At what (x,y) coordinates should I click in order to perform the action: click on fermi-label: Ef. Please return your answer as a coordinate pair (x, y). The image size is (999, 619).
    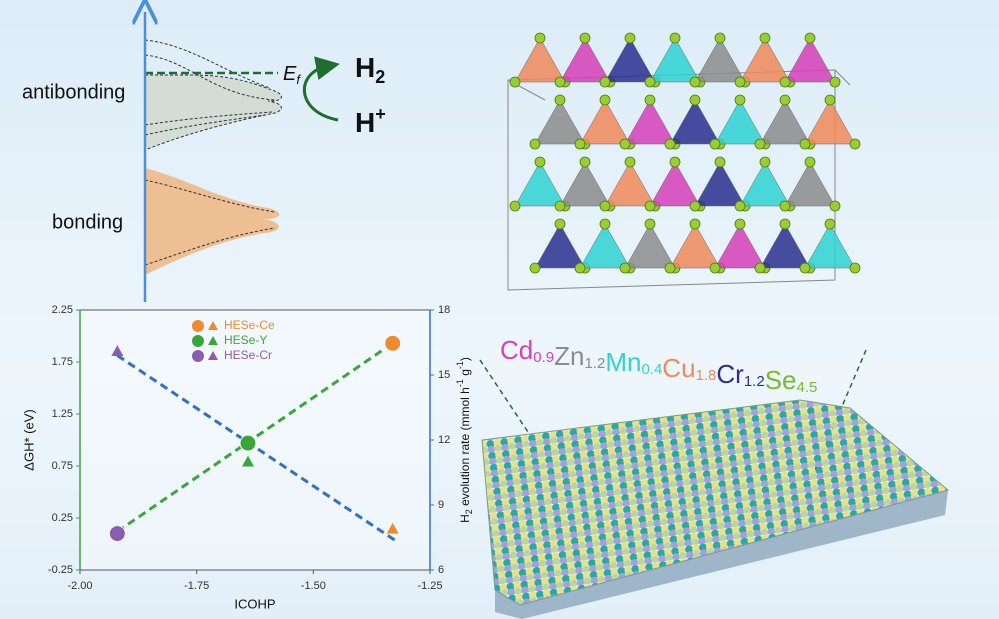
    Looking at the image, I should click on (292, 75).